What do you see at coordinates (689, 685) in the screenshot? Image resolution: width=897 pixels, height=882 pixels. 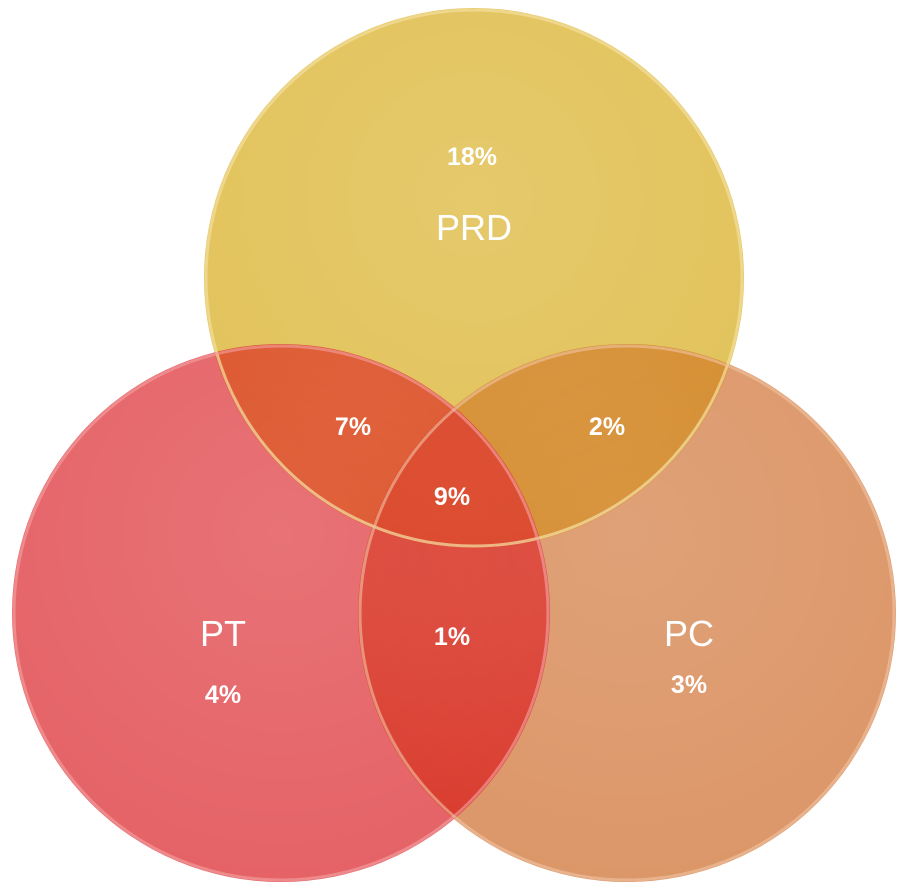 I see `pc-percent: 3%` at bounding box center [689, 685].